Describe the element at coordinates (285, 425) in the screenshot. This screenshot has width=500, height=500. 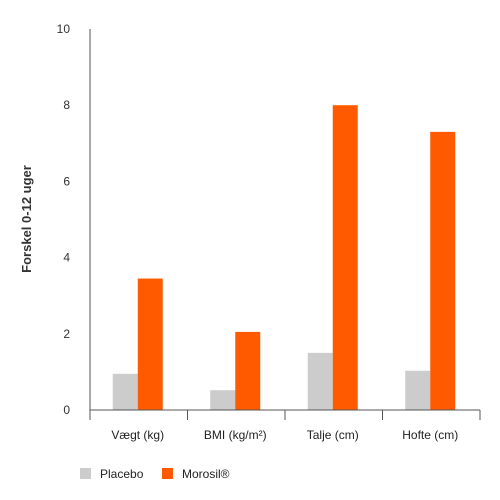
I see `x-axis: Vægt (kg) BMI (kg/m²) Talje (cm) Hofte (cm)` at that location.